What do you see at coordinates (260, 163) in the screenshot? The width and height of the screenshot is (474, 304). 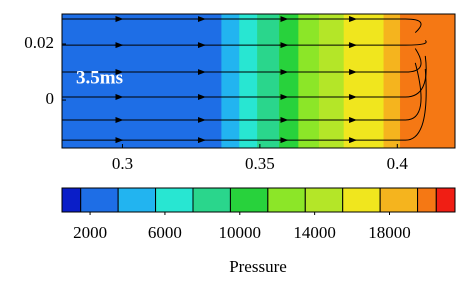 I see `x-tick-label: 0.35` at bounding box center [260, 163].